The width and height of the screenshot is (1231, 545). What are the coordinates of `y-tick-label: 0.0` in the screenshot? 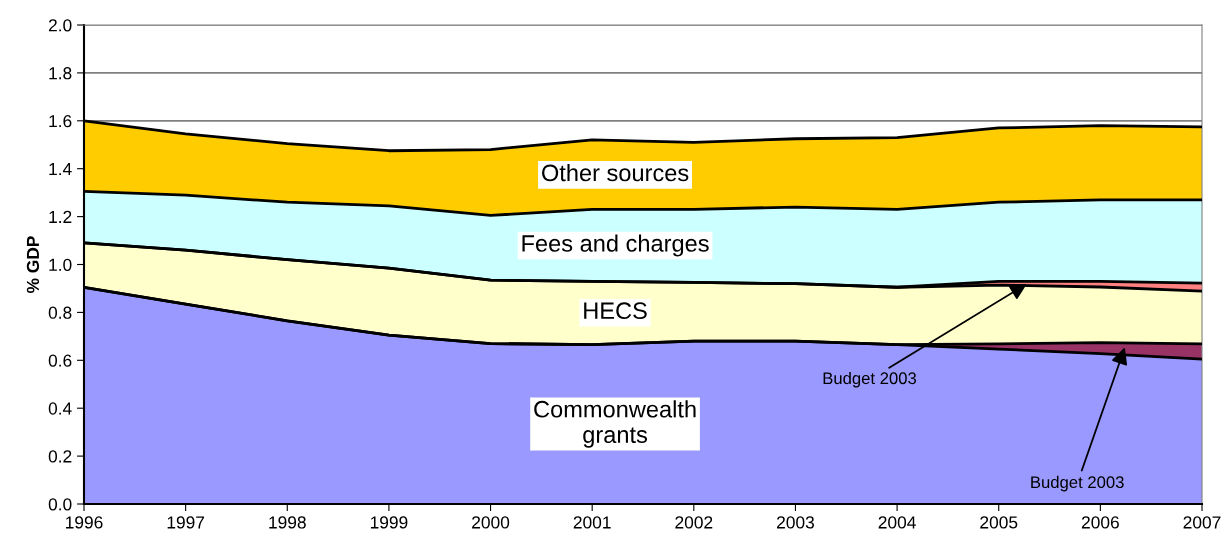 It's located at (60, 504).